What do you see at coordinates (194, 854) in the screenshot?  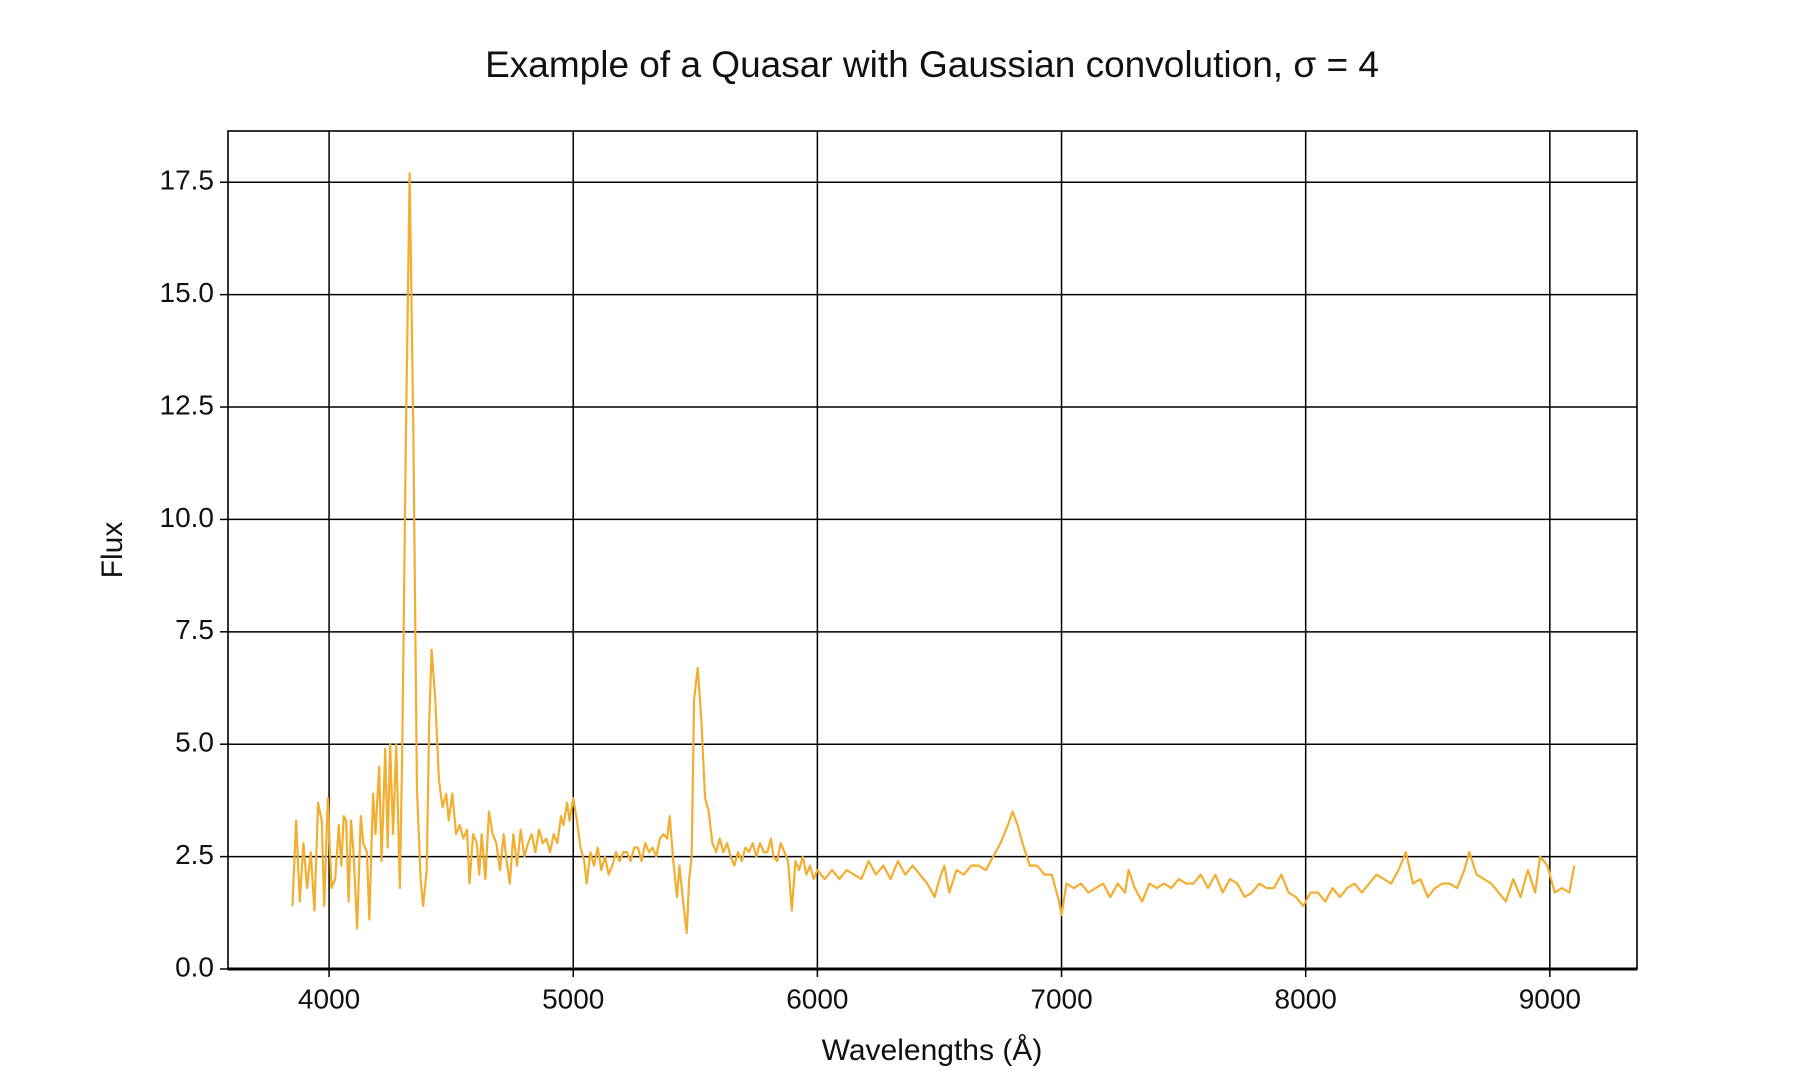 I see `y-tick-label: 2.5` at bounding box center [194, 854].